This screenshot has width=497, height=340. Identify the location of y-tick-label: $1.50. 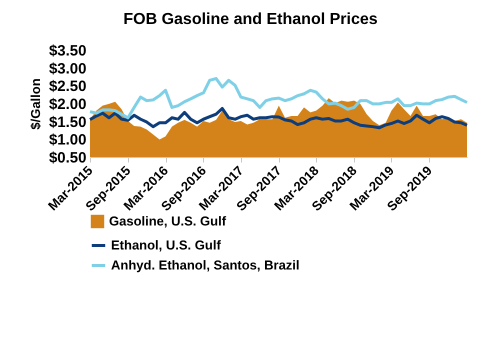
(67, 122).